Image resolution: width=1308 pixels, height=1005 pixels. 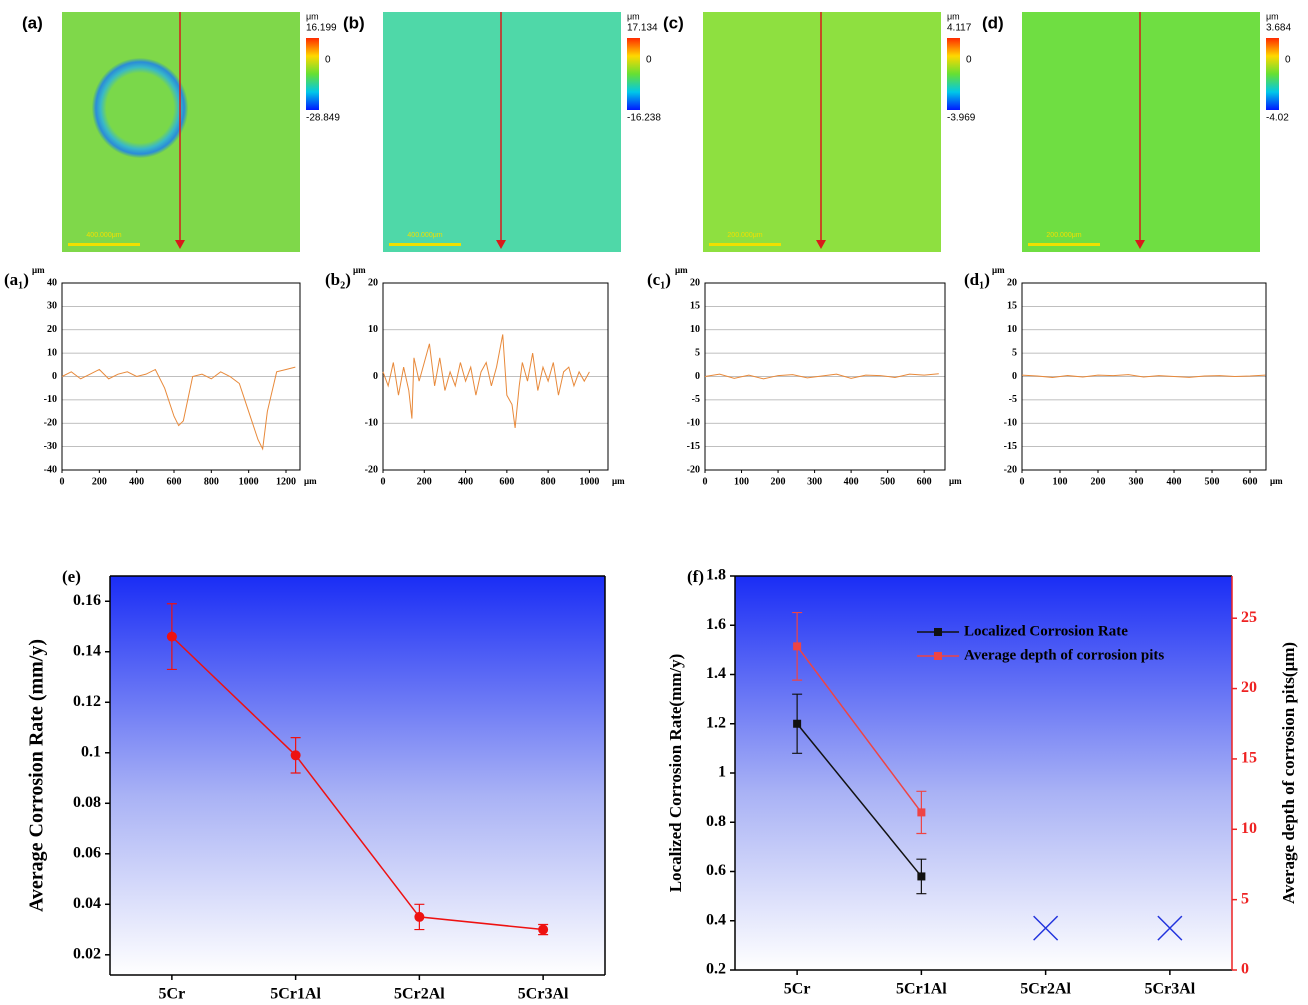 I want to click on panel-label: (c₁), so click(x=659, y=279).